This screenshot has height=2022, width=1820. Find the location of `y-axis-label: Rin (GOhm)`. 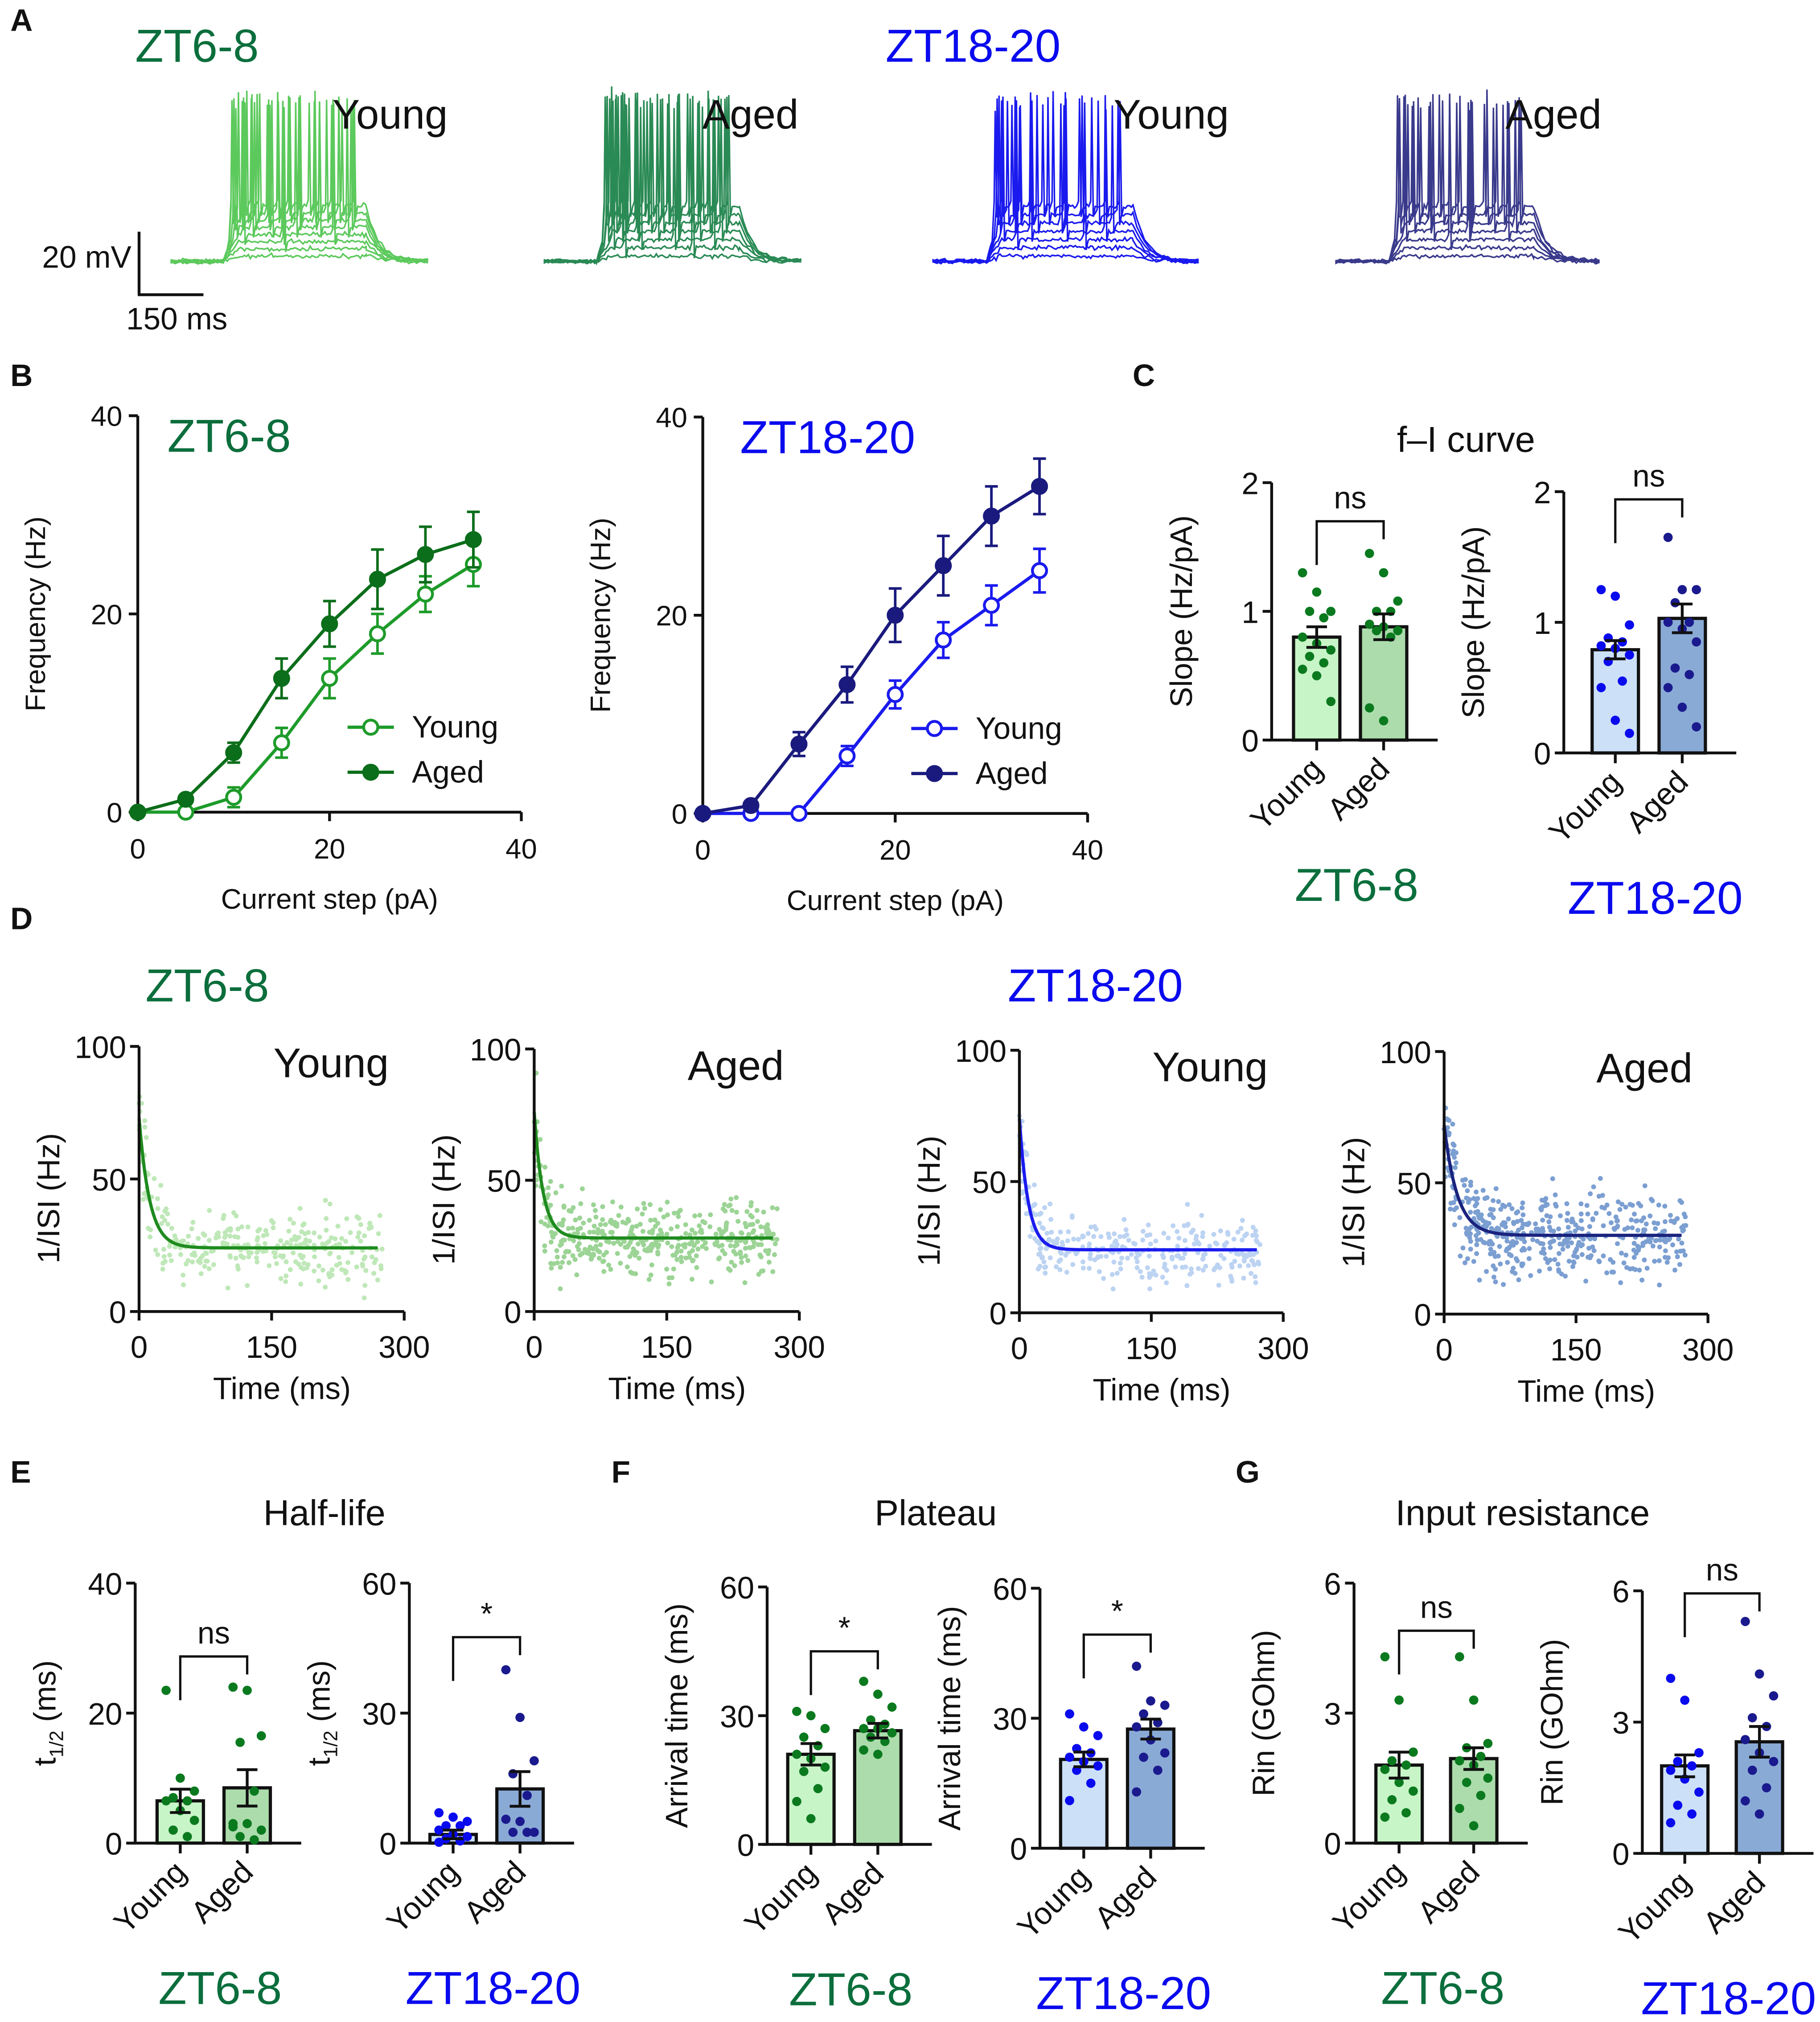

y-axis-label: Rin (GOhm) is located at coordinates (1263, 1713).